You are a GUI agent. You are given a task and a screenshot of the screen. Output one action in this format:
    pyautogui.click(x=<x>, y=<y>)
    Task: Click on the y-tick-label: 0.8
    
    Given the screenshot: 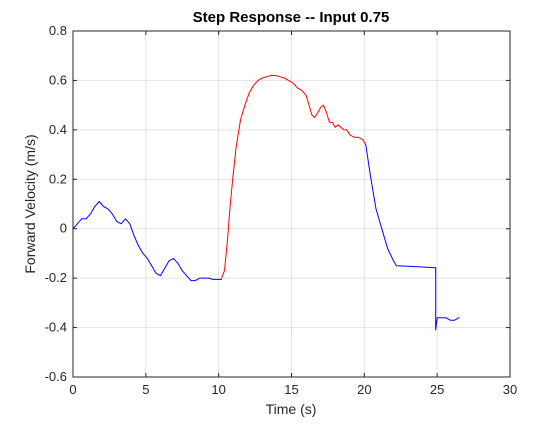 What is the action you would take?
    pyautogui.click(x=58, y=30)
    